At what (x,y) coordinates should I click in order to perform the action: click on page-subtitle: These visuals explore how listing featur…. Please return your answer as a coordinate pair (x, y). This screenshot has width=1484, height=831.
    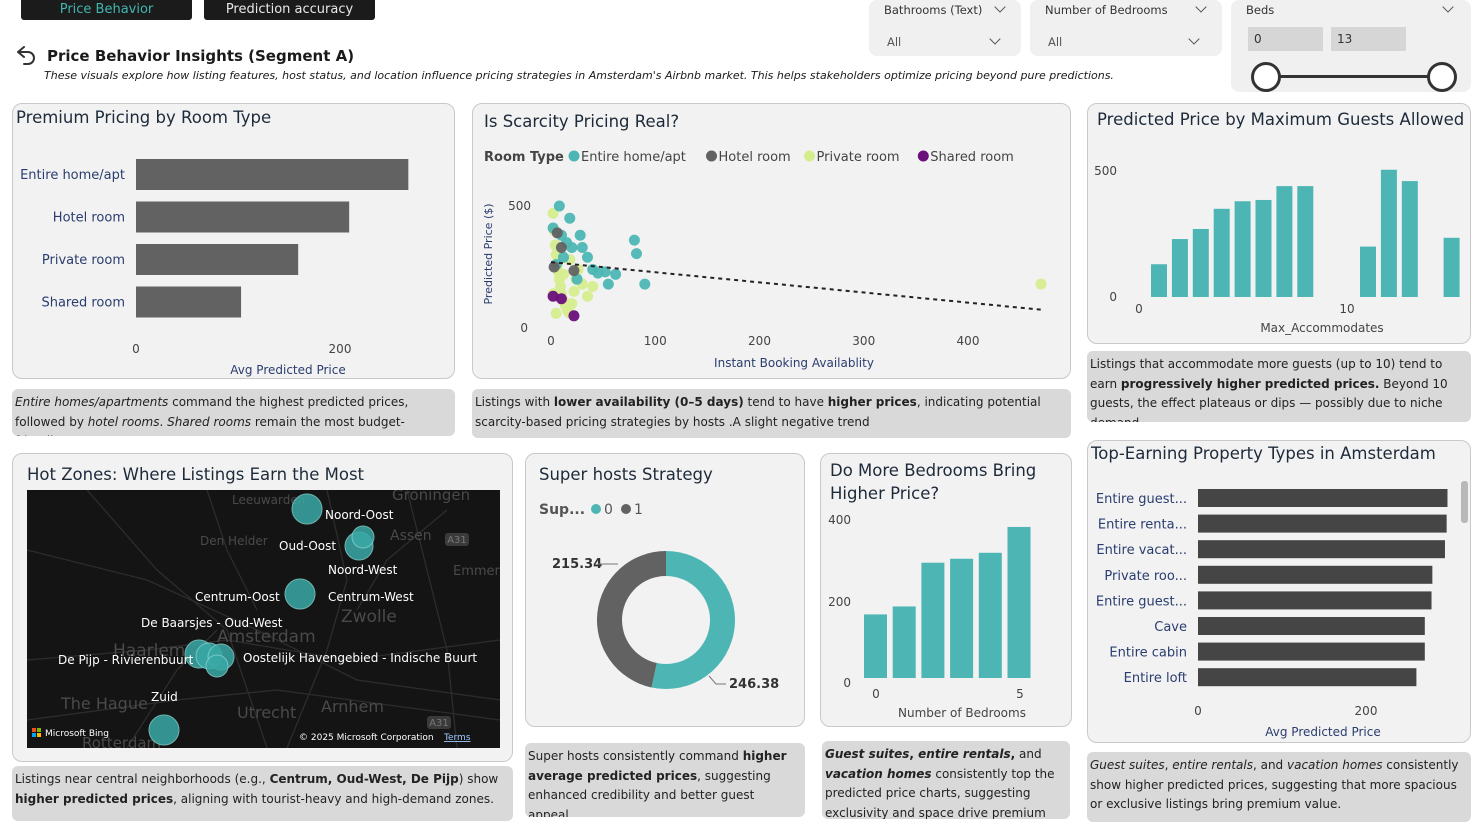
    Looking at the image, I should click on (579, 75).